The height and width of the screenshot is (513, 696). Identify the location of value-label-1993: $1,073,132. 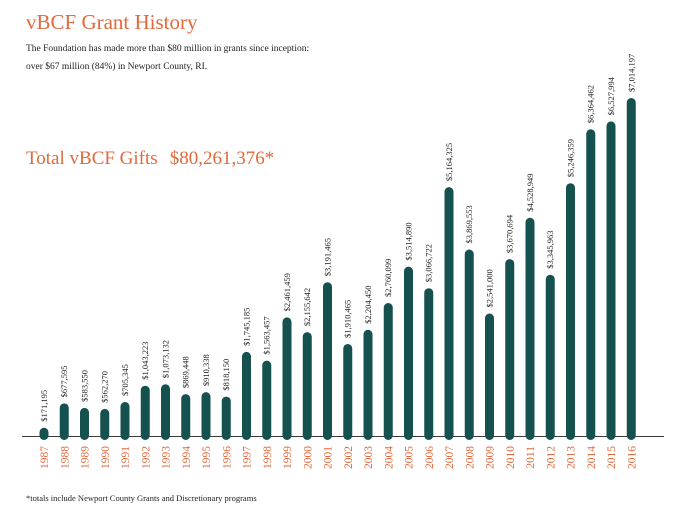
(166, 359).